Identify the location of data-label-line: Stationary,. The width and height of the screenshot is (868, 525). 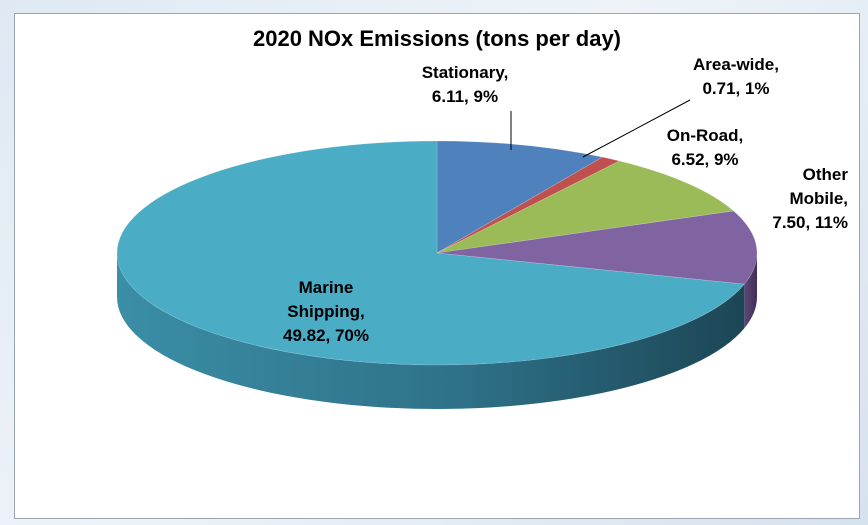
(465, 72).